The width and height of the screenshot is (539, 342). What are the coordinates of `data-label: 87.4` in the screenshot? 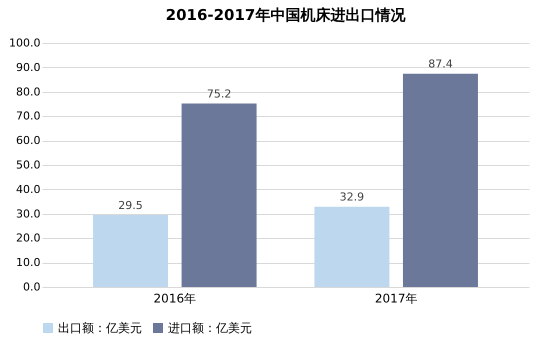 It's located at (440, 64).